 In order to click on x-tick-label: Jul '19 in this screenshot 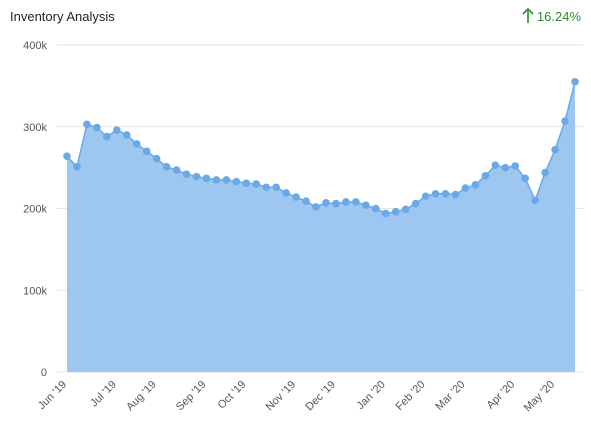, I will do `click(103, 394)`.